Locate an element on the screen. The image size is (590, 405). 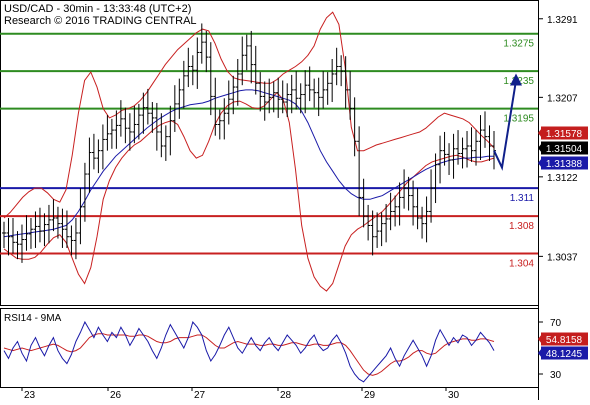
rsi-badge-1-label: 48.1245 is located at coordinates (564, 354).